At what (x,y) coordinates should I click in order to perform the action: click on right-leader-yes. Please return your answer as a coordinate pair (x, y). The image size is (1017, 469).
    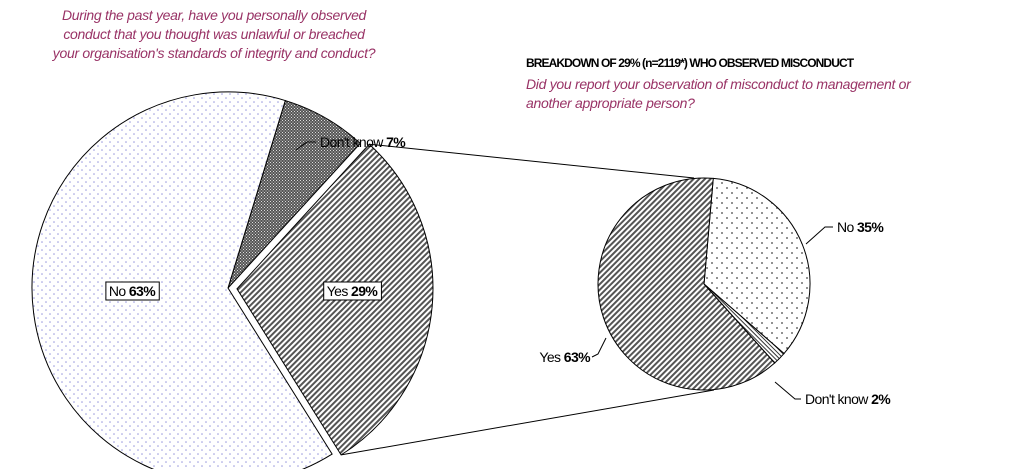
    Looking at the image, I should click on (599, 347).